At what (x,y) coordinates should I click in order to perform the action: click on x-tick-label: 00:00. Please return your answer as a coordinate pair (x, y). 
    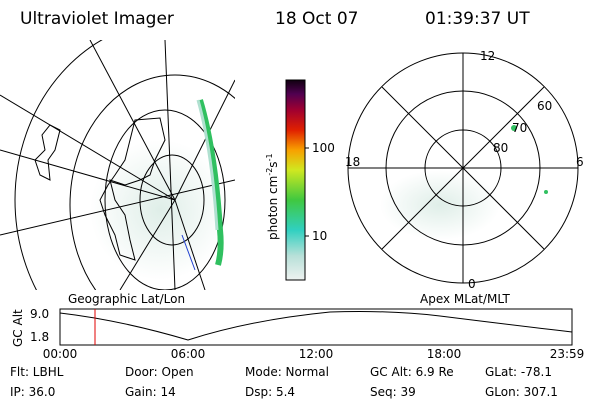
    Looking at the image, I should click on (60, 354).